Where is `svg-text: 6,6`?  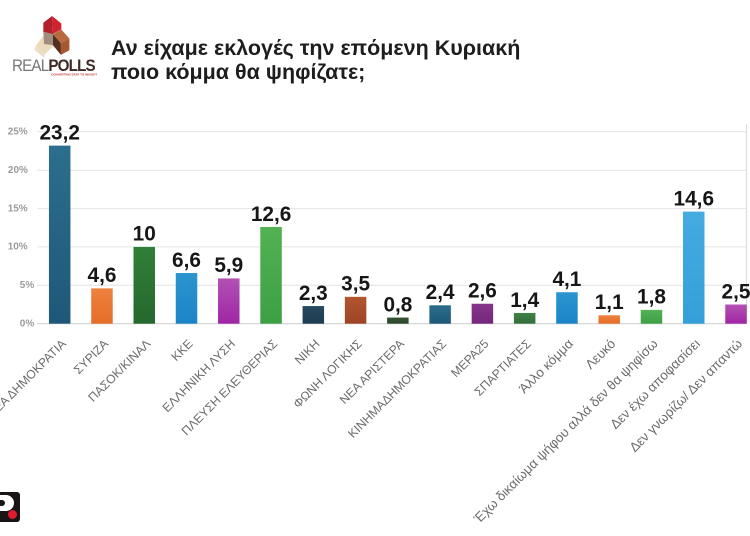 svg-text: 6,6 is located at coordinates (186, 260).